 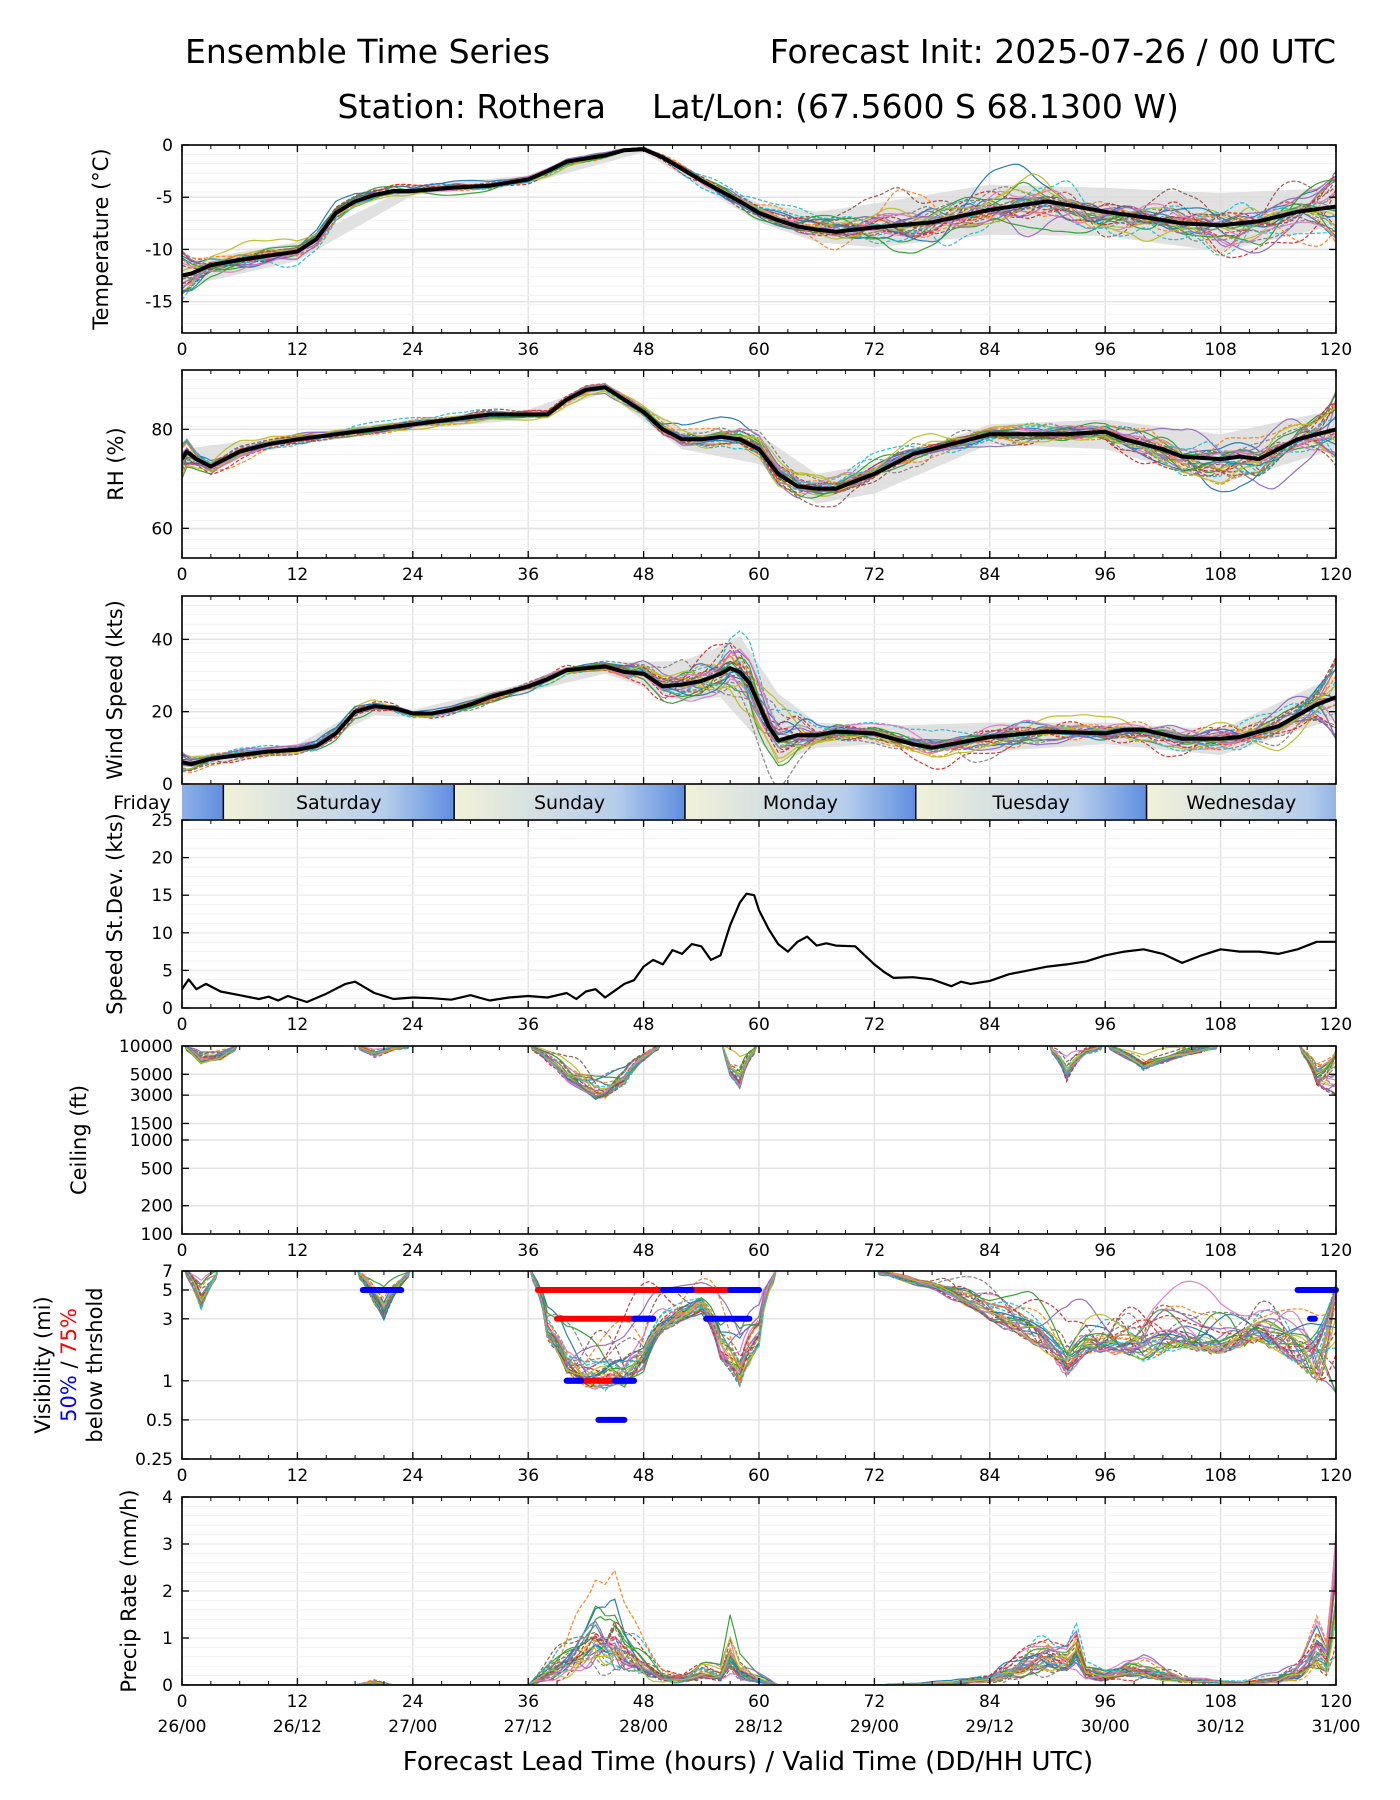 I want to click on panel-rh: 0 12 24 36 48 60 72 84 96 108 120 80 60 RH (%), so click(x=728, y=477).